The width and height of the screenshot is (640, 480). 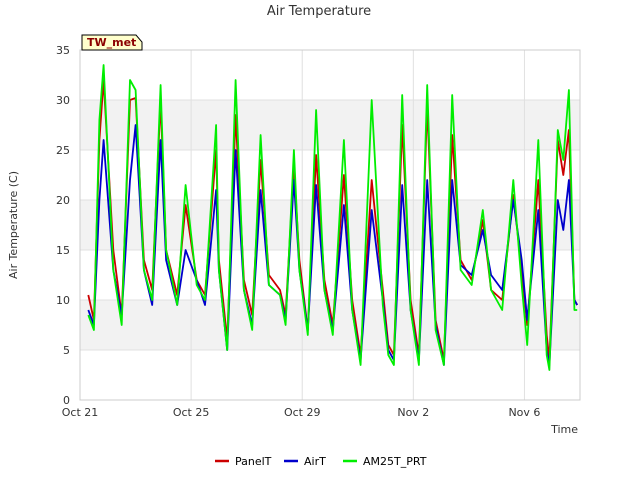 I want to click on legend-label: PanelT, so click(x=253, y=461).